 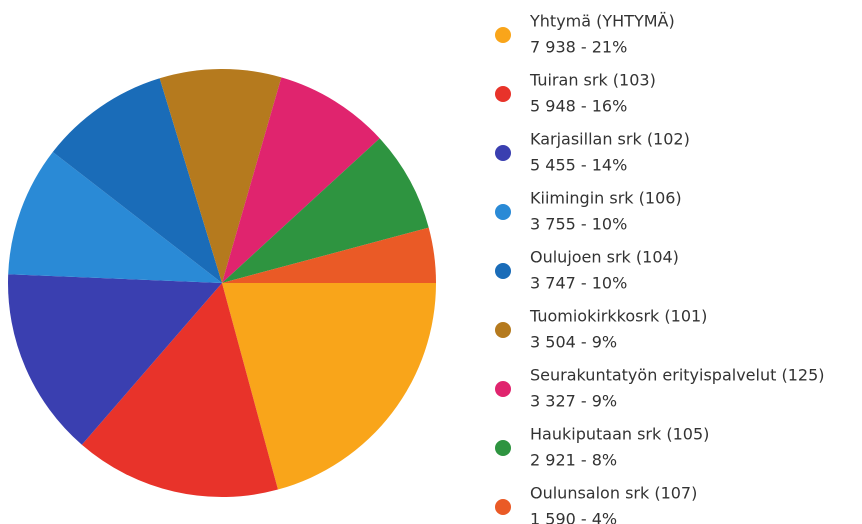 What do you see at coordinates (618, 316) in the screenshot?
I see `legend-label: Tuomiokirkkosrk (101)` at bounding box center [618, 316].